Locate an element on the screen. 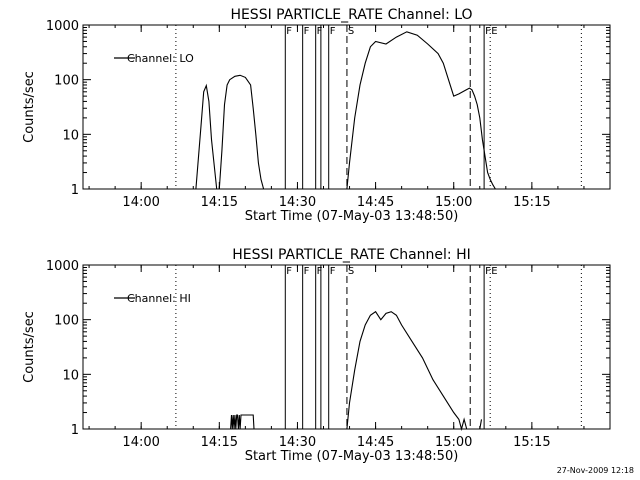  chart-title: HESSI PARTICLE_RATE Channel: LO is located at coordinates (351, 15).